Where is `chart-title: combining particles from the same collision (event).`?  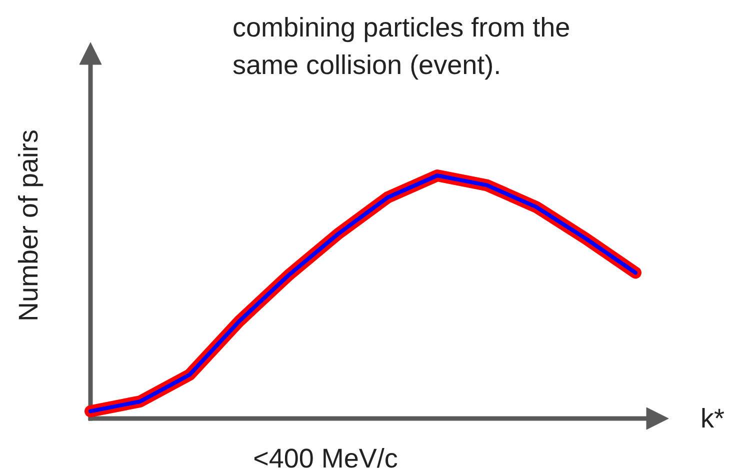 chart-title: combining particles from the same collision (event). is located at coordinates (401, 46).